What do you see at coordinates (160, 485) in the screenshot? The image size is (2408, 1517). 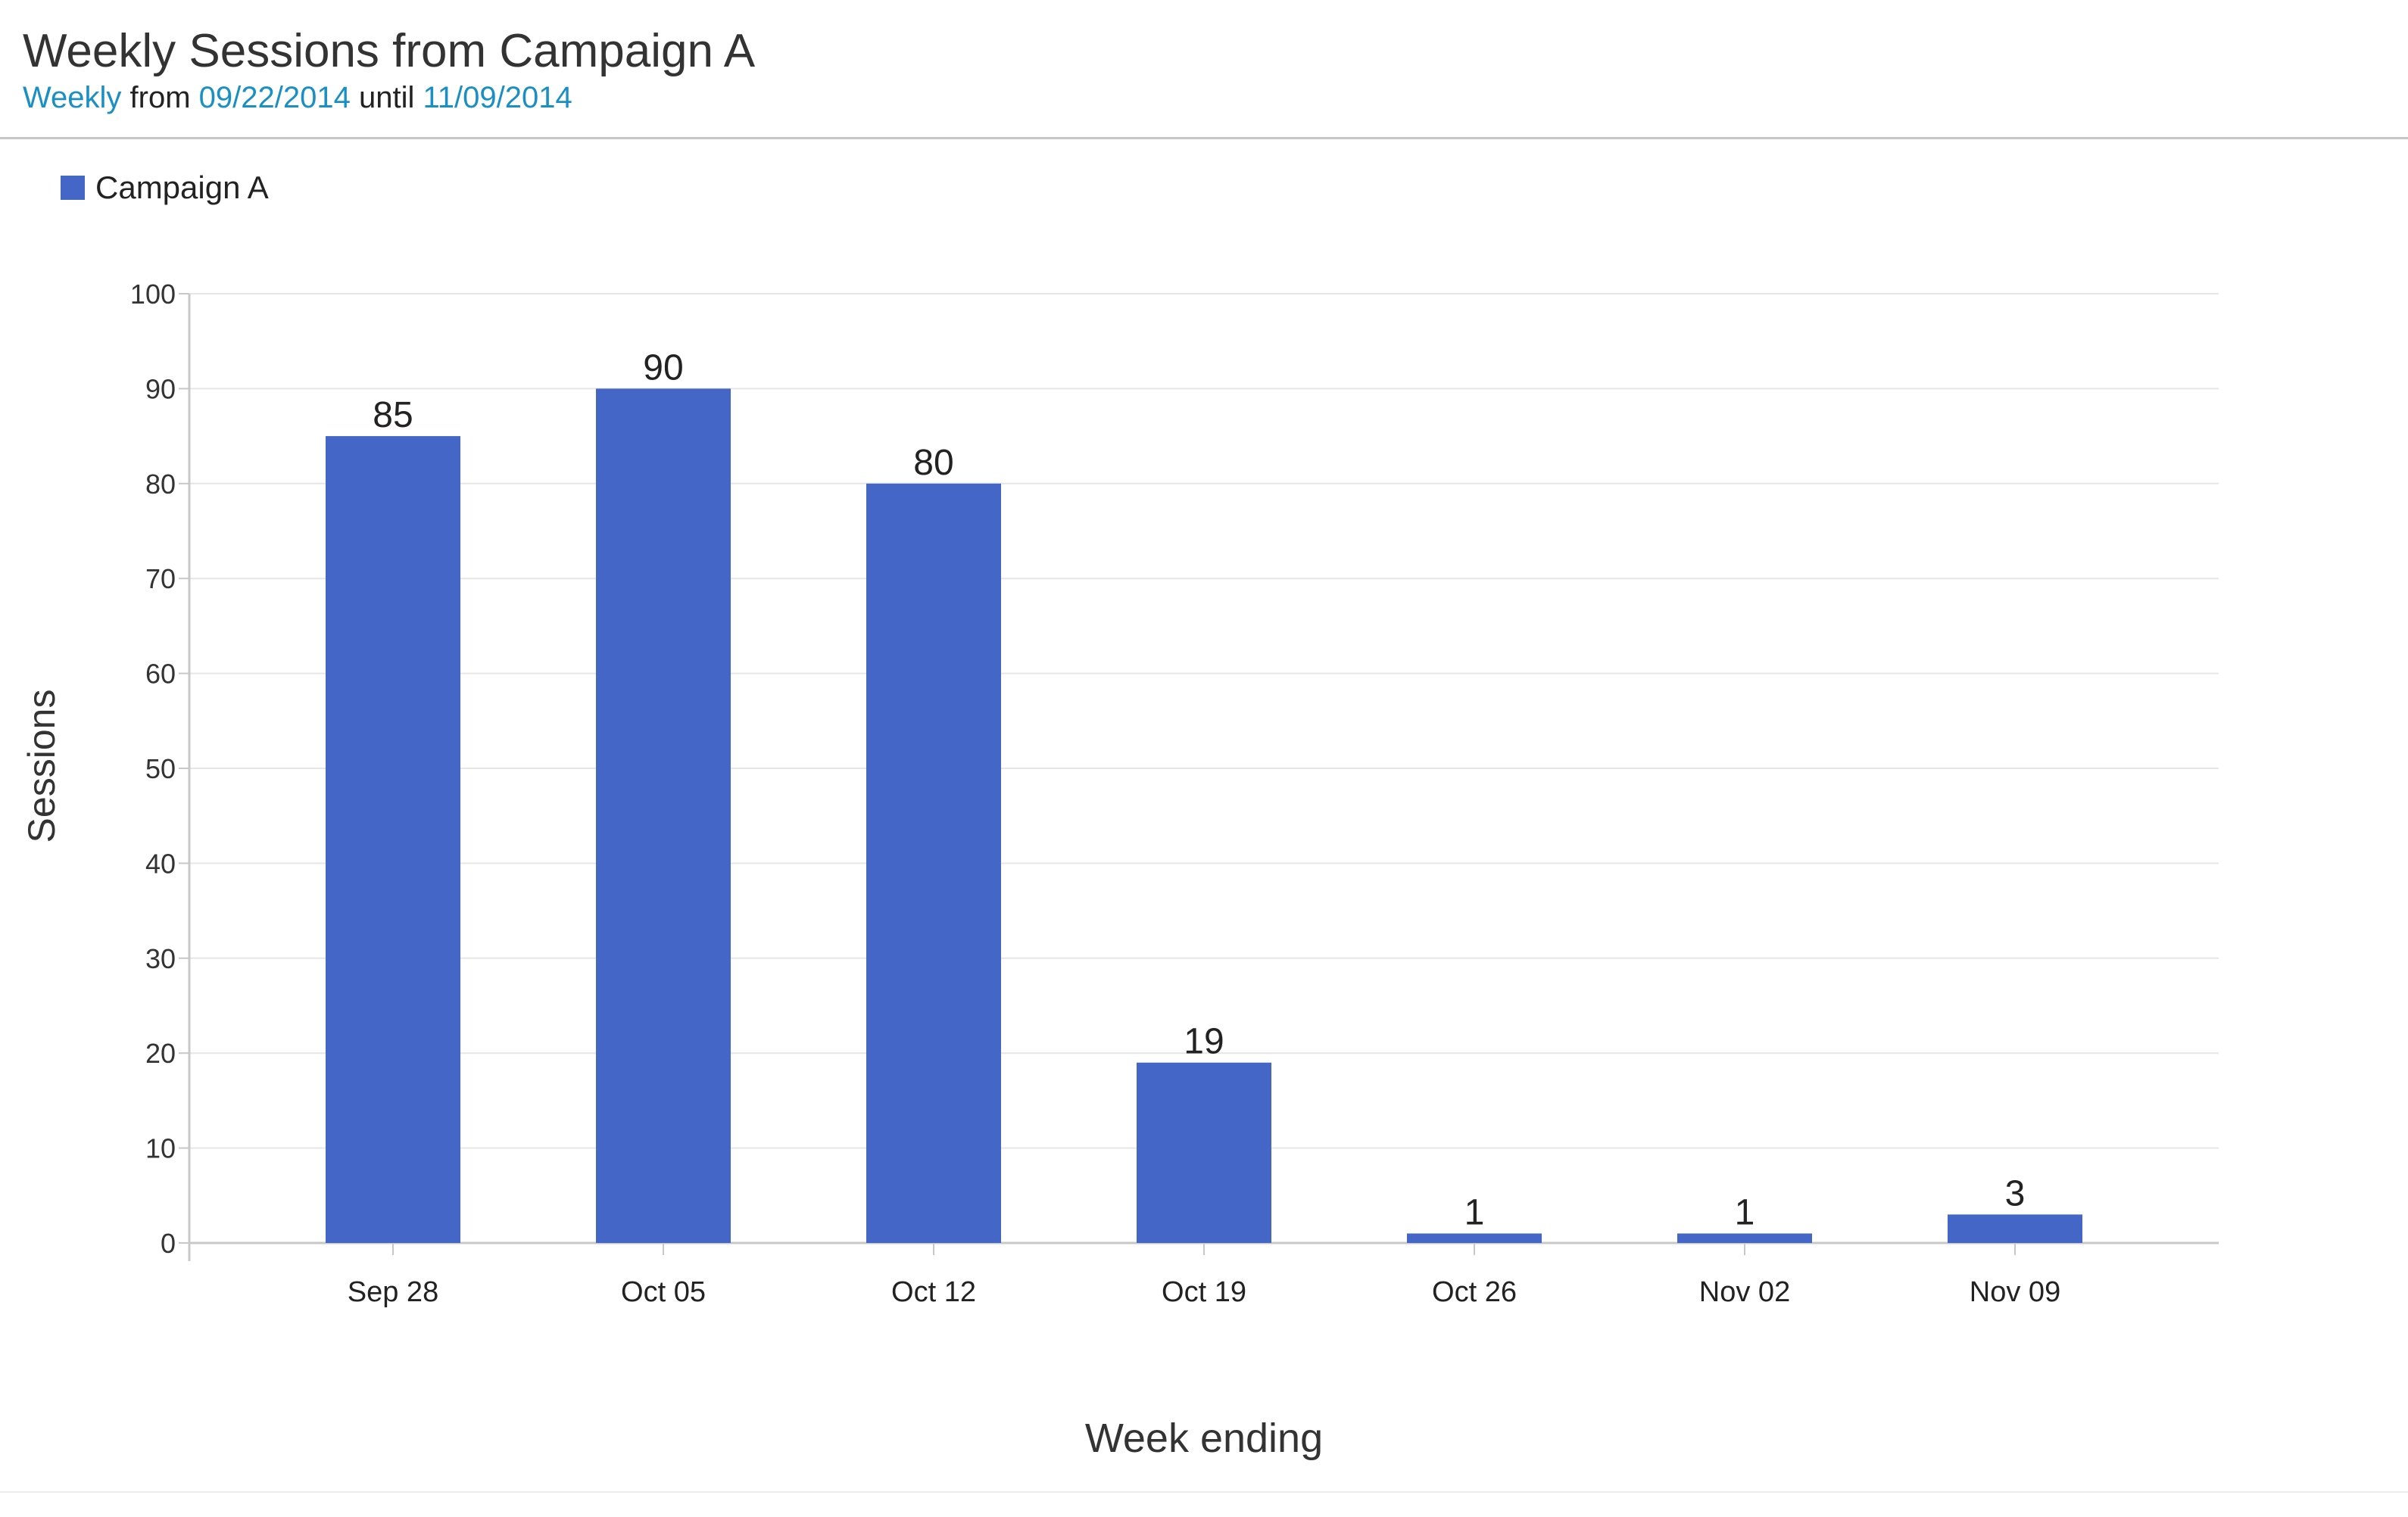 I see `y-tick-label: 80` at bounding box center [160, 485].